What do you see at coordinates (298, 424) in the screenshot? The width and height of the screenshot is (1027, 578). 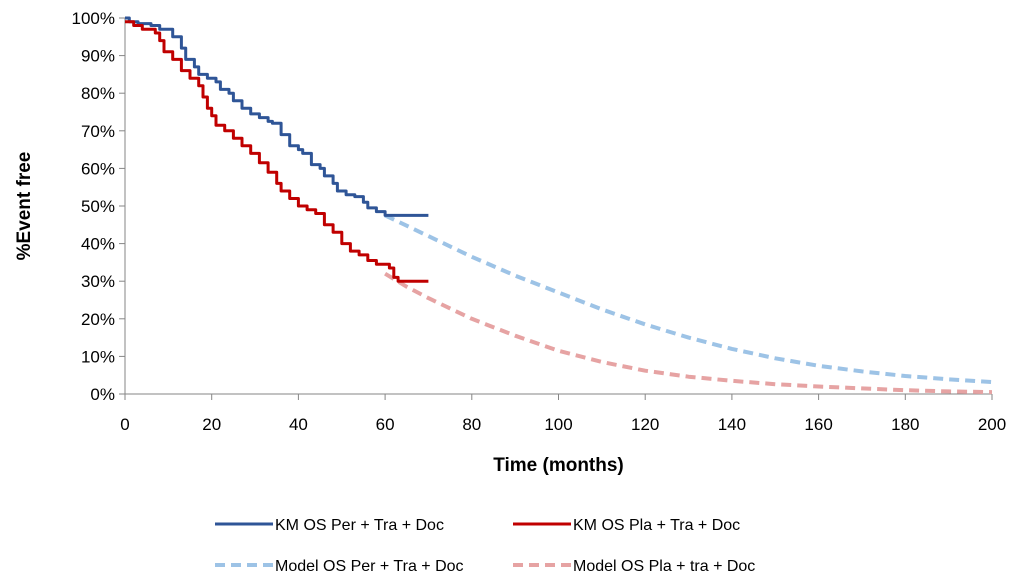 I see `x-tick-label: 40` at bounding box center [298, 424].